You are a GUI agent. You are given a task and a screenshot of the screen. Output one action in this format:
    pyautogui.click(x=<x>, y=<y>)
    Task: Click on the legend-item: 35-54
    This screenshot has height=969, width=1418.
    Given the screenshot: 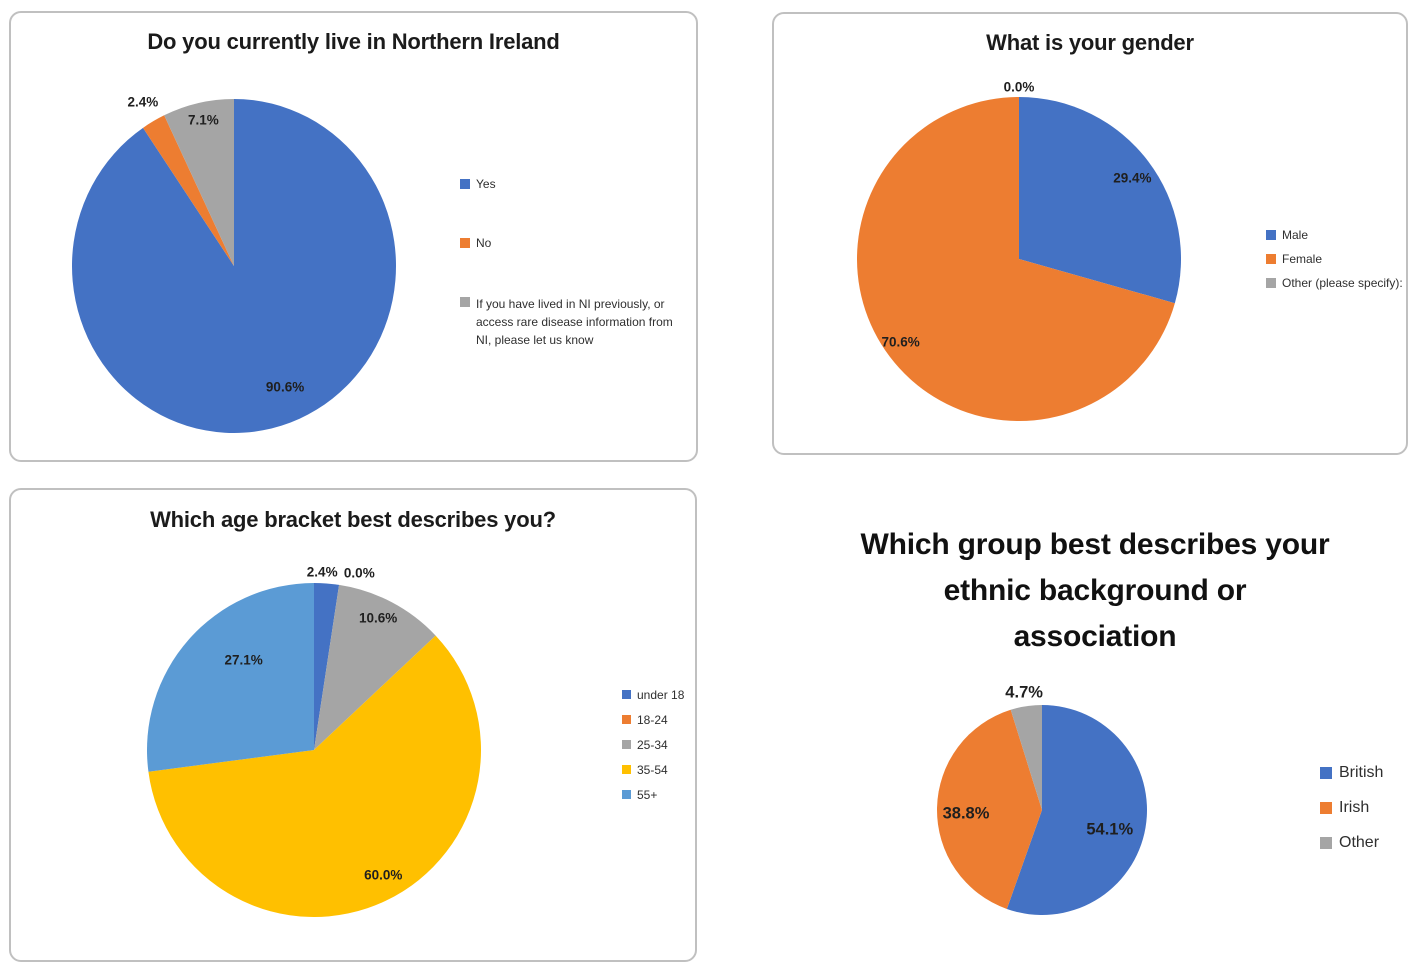 What is the action you would take?
    pyautogui.click(x=653, y=770)
    